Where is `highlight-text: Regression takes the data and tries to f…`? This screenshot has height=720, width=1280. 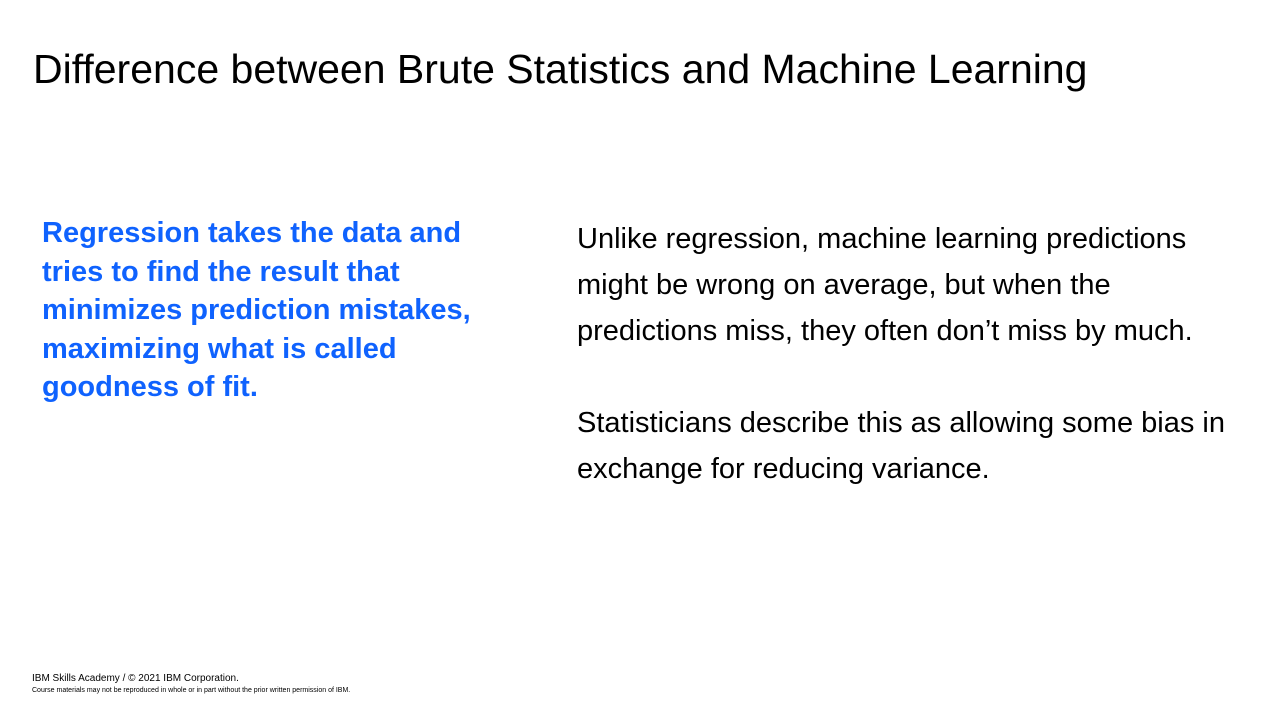
highlight-text: Regression takes the data and tries to f… is located at coordinates (256, 310).